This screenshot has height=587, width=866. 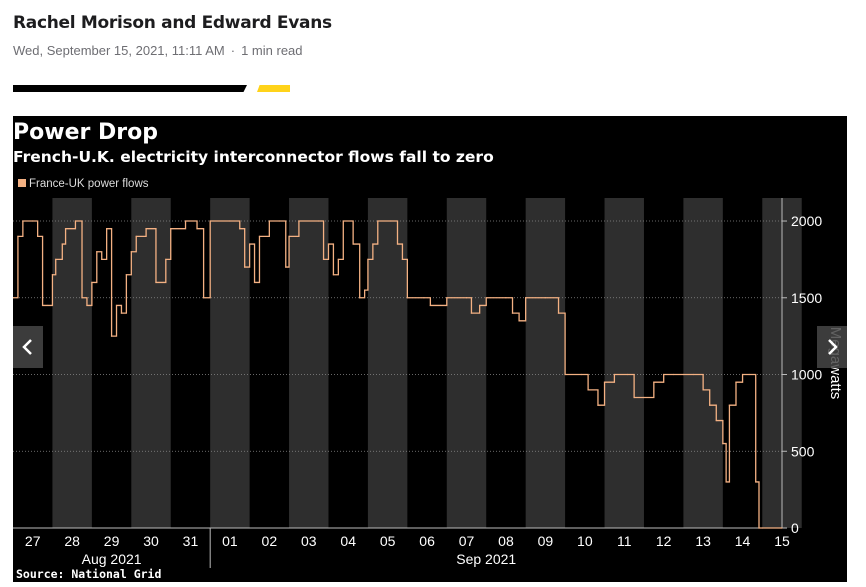 What do you see at coordinates (703, 541) in the screenshot?
I see `x-tick-label: 13` at bounding box center [703, 541].